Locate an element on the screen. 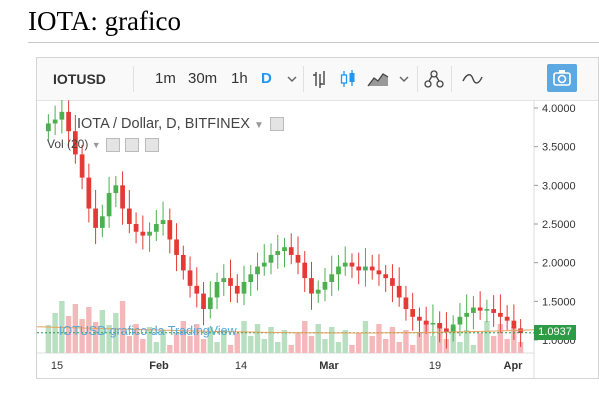 Image resolution: width=599 pixels, height=412 pixels. eye-icon is located at coordinates (112, 144).